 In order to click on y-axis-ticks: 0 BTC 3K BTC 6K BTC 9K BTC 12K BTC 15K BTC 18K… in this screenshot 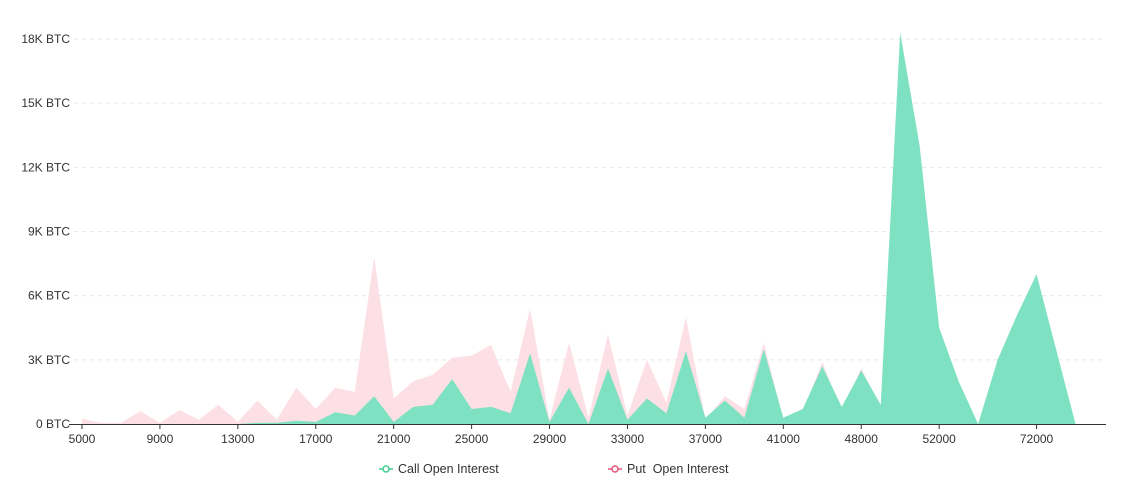, I will do `click(45, 231)`.